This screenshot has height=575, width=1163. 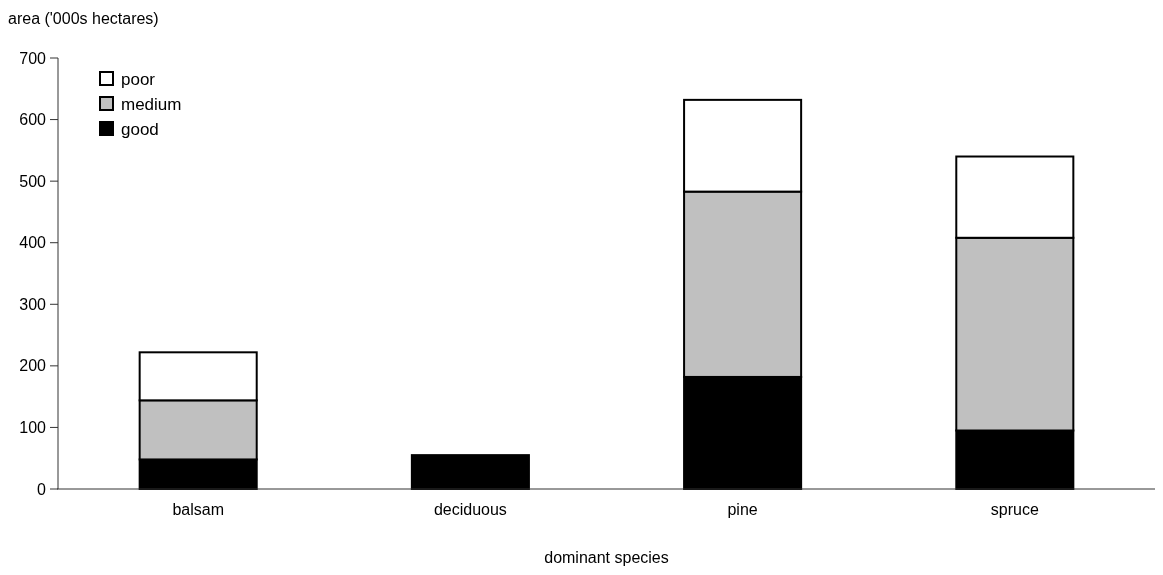 I want to click on y-tick-label: 200, so click(x=33, y=366).